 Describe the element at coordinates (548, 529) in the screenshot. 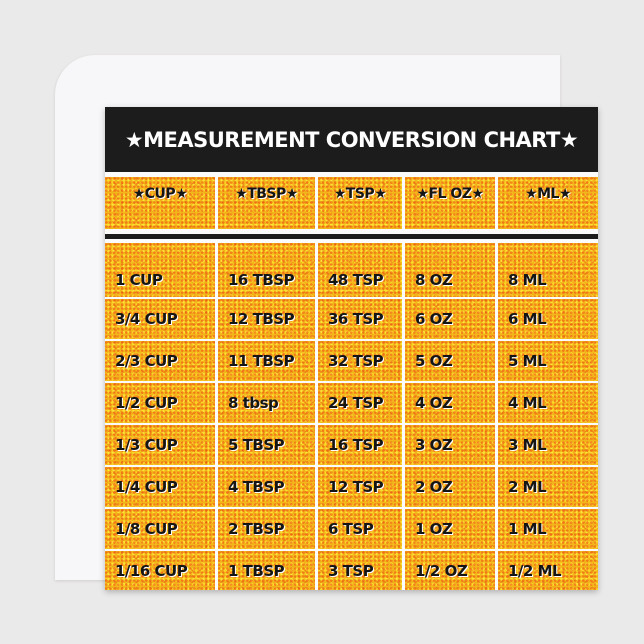

I see `table-cell-ml: 1 ML` at that location.